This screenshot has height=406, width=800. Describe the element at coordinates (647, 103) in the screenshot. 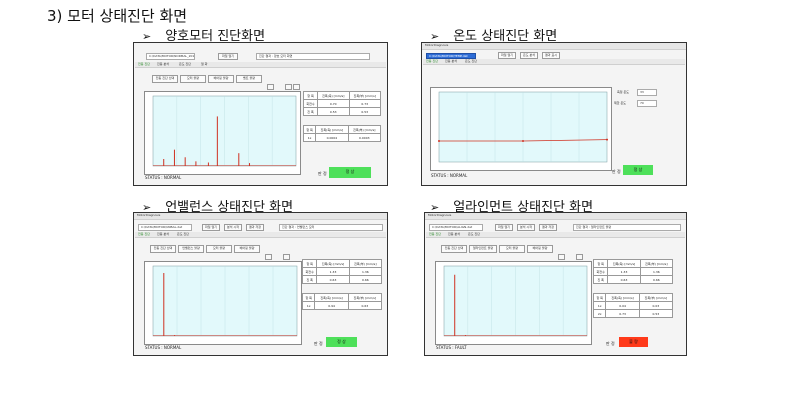

I see `limit-temp-field: 70` at that location.